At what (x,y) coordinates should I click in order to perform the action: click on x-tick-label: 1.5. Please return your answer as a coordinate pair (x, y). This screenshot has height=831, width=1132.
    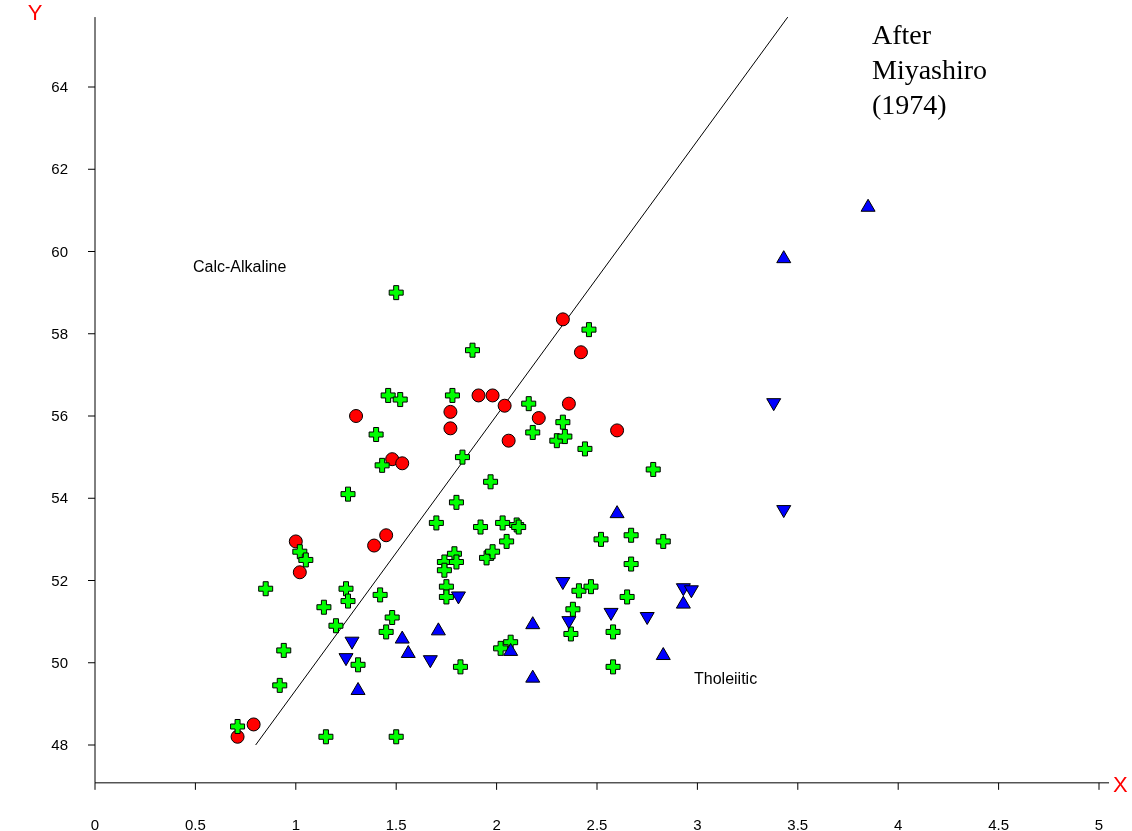
    Looking at the image, I should click on (396, 823).